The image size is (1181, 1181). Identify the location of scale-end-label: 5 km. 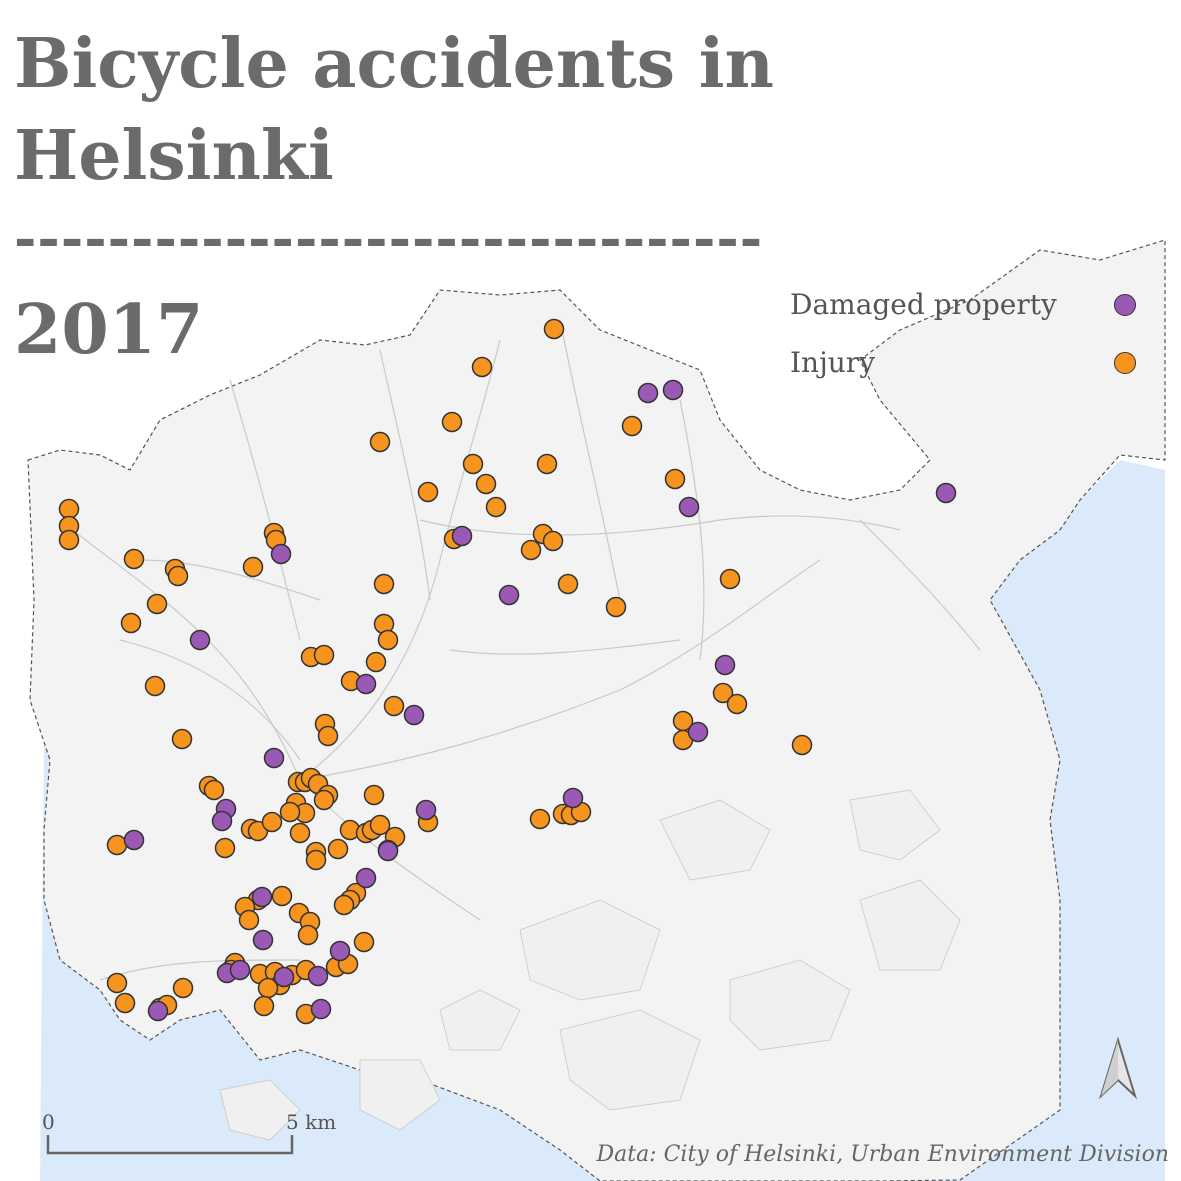
(311, 1122).